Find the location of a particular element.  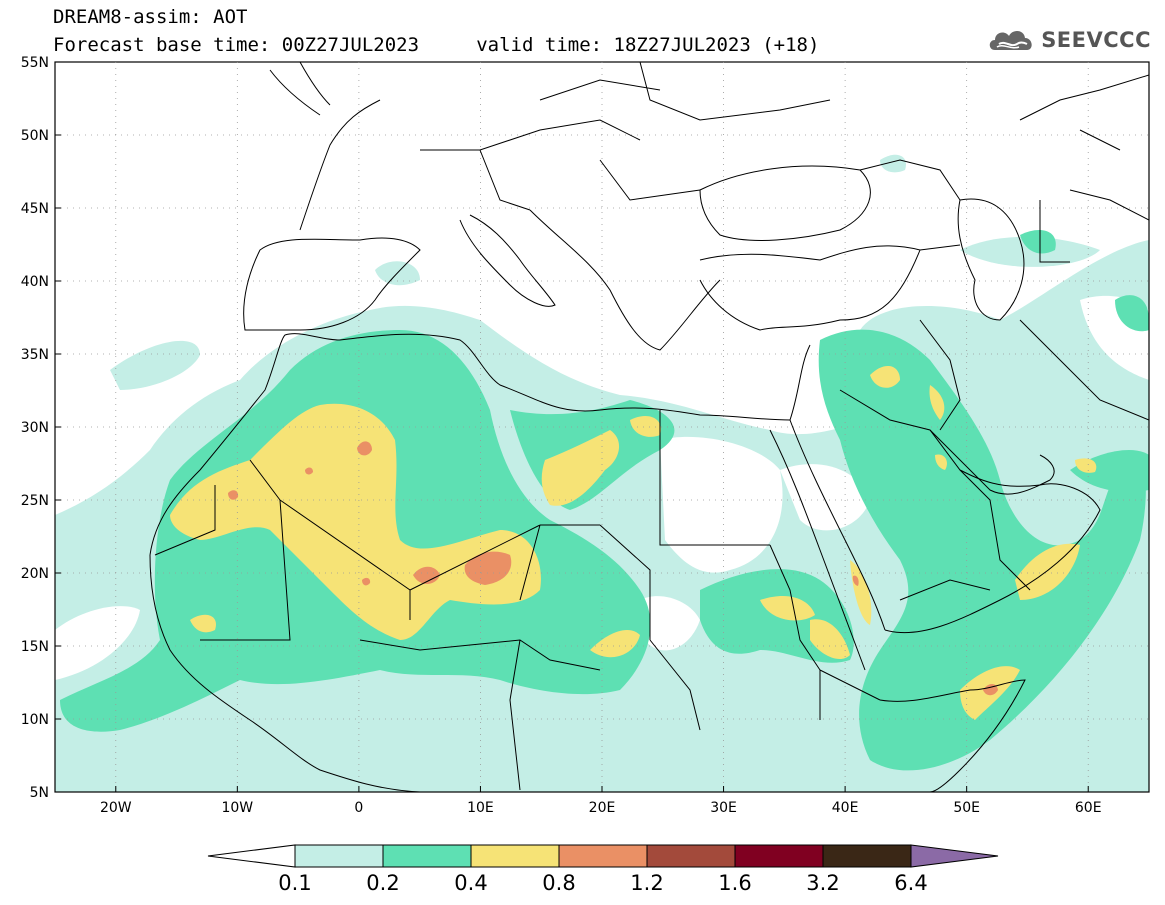

lat-tick-label: 15N is located at coordinates (35, 647).